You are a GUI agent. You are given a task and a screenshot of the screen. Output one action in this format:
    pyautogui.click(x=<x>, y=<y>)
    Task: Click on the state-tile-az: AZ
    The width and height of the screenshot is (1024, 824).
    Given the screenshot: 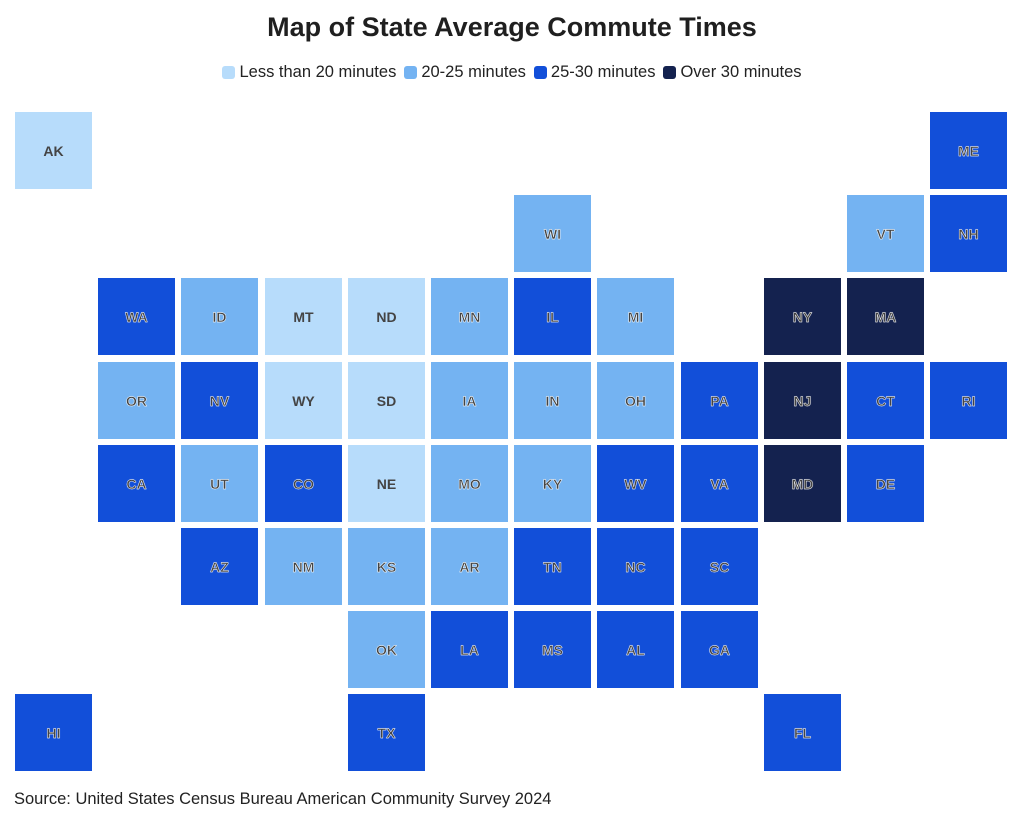 What is the action you would take?
    pyautogui.click(x=219, y=566)
    